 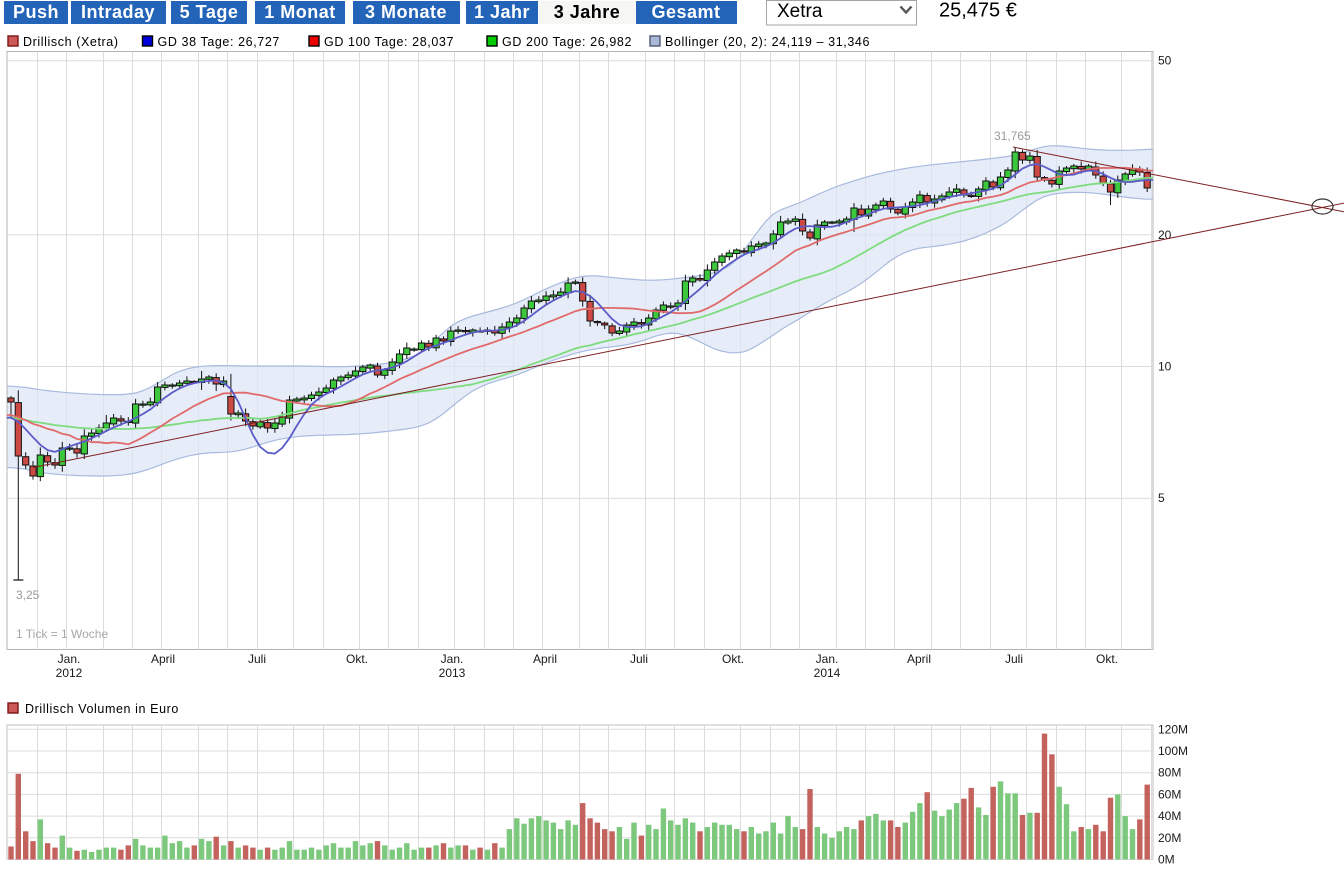 I want to click on svg-text: 2012, so click(x=69, y=673).